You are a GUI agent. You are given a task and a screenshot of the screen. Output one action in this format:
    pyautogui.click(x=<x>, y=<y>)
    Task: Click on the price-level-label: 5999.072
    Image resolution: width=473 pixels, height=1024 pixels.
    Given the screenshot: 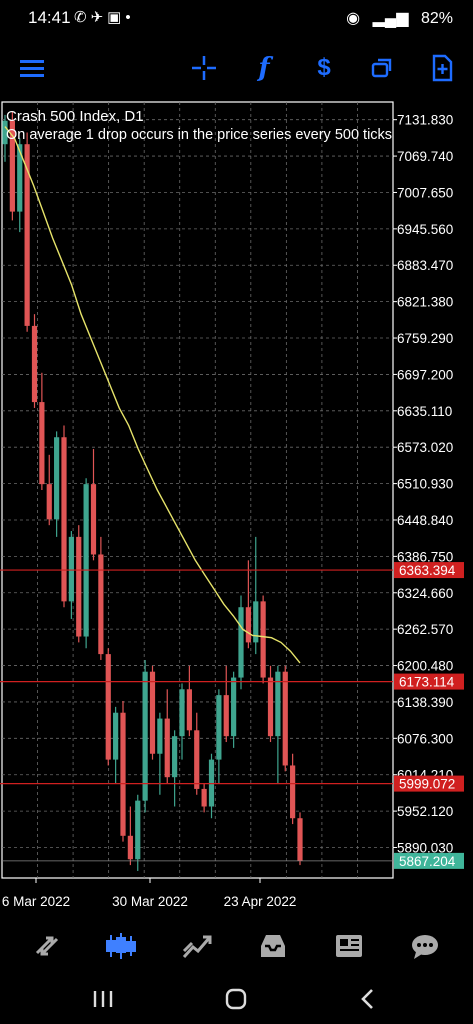 What is the action you would take?
    pyautogui.click(x=427, y=784)
    